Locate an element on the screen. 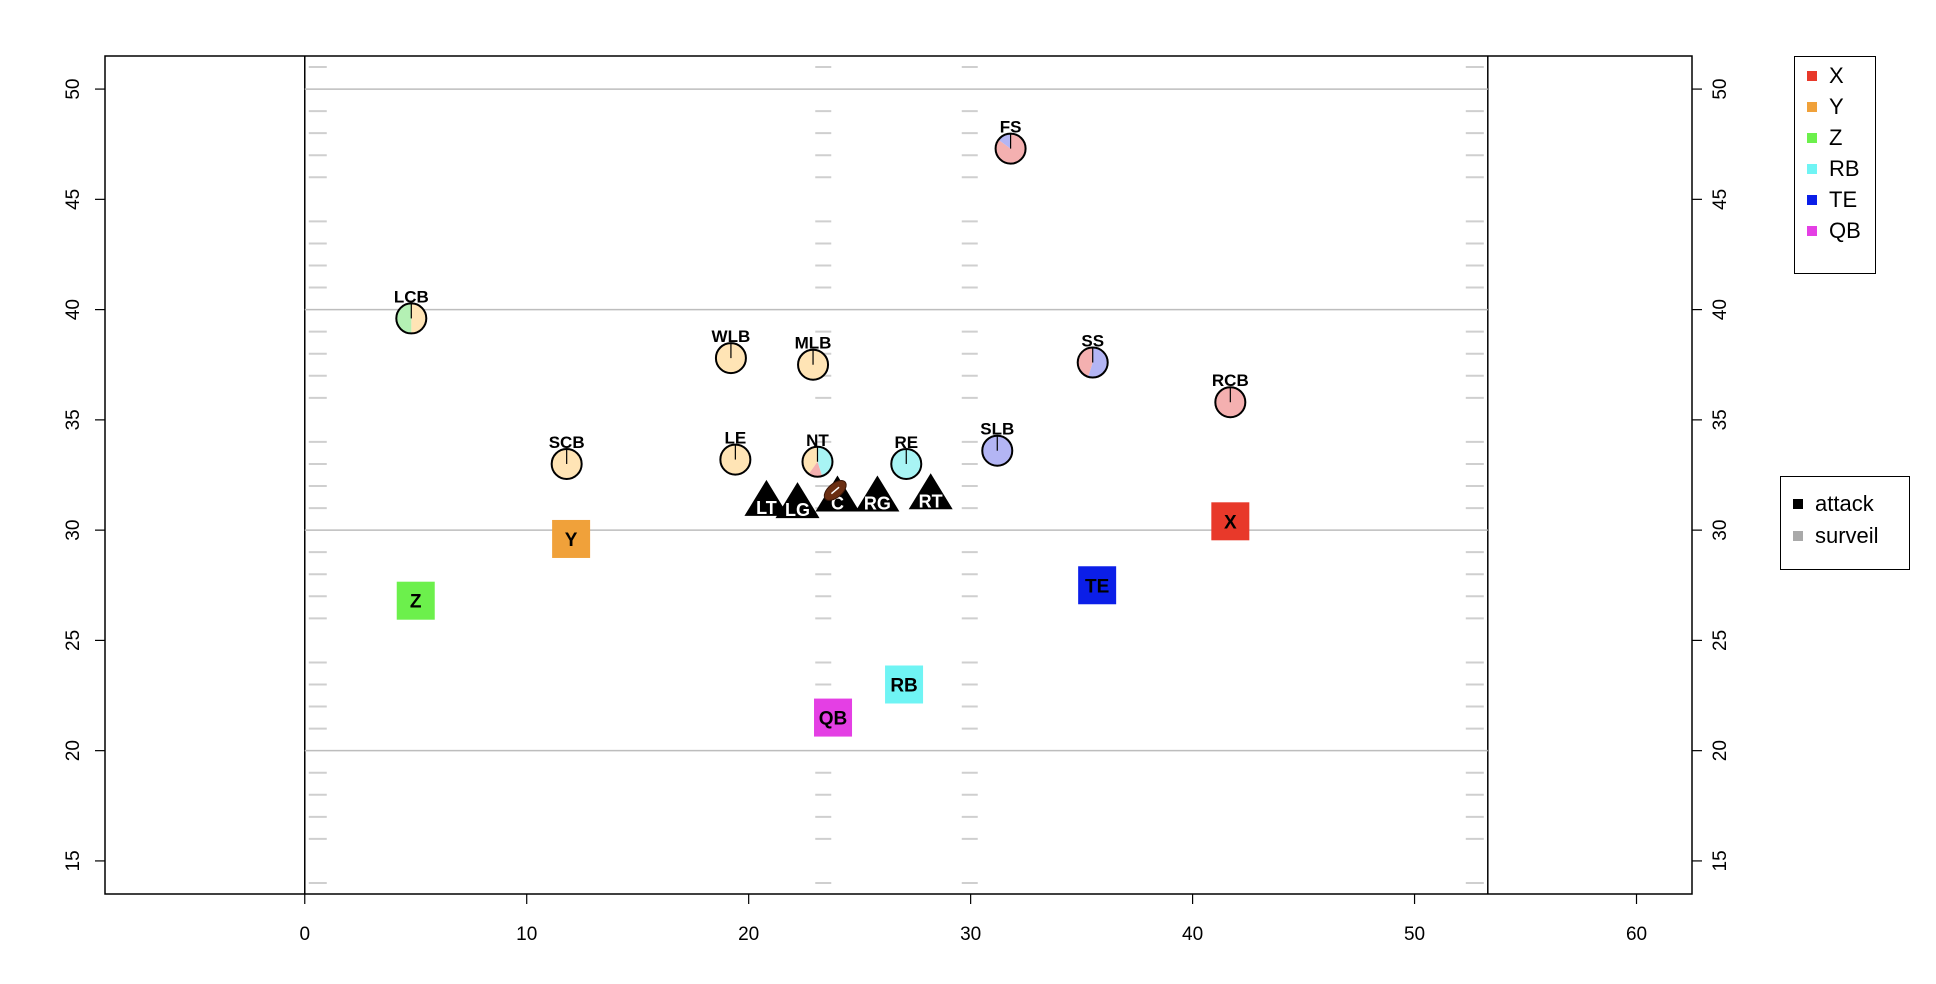 The image size is (1936, 984). lineman-label-lt: LT is located at coordinates (766, 508).